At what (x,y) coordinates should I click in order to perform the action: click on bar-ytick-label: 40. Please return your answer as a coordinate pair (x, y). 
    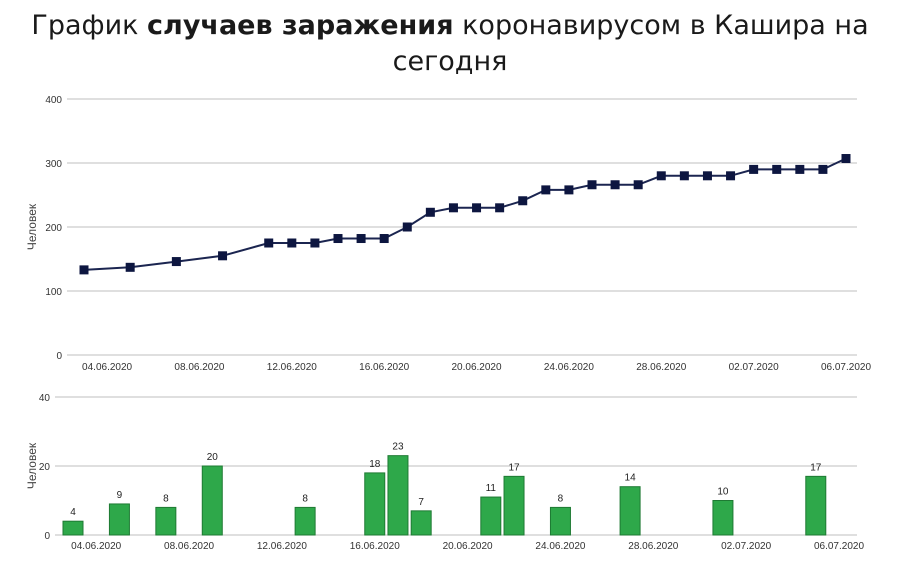
    Looking at the image, I should click on (45, 398).